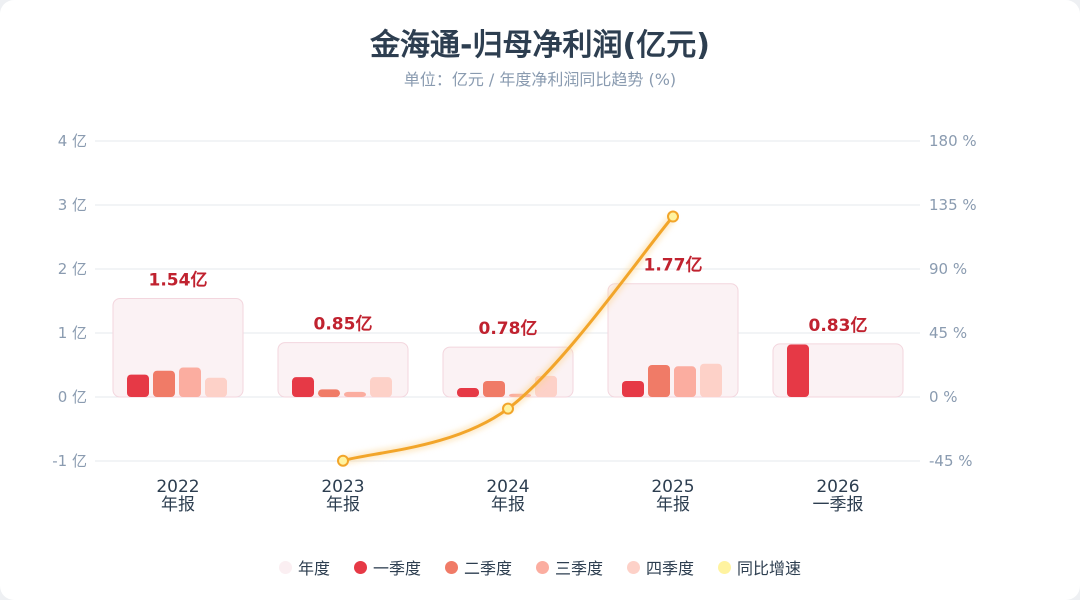 The width and height of the screenshot is (1080, 600). Describe the element at coordinates (540, 45) in the screenshot. I see `chart-title: 金海通-归母净利润(亿元)` at that location.